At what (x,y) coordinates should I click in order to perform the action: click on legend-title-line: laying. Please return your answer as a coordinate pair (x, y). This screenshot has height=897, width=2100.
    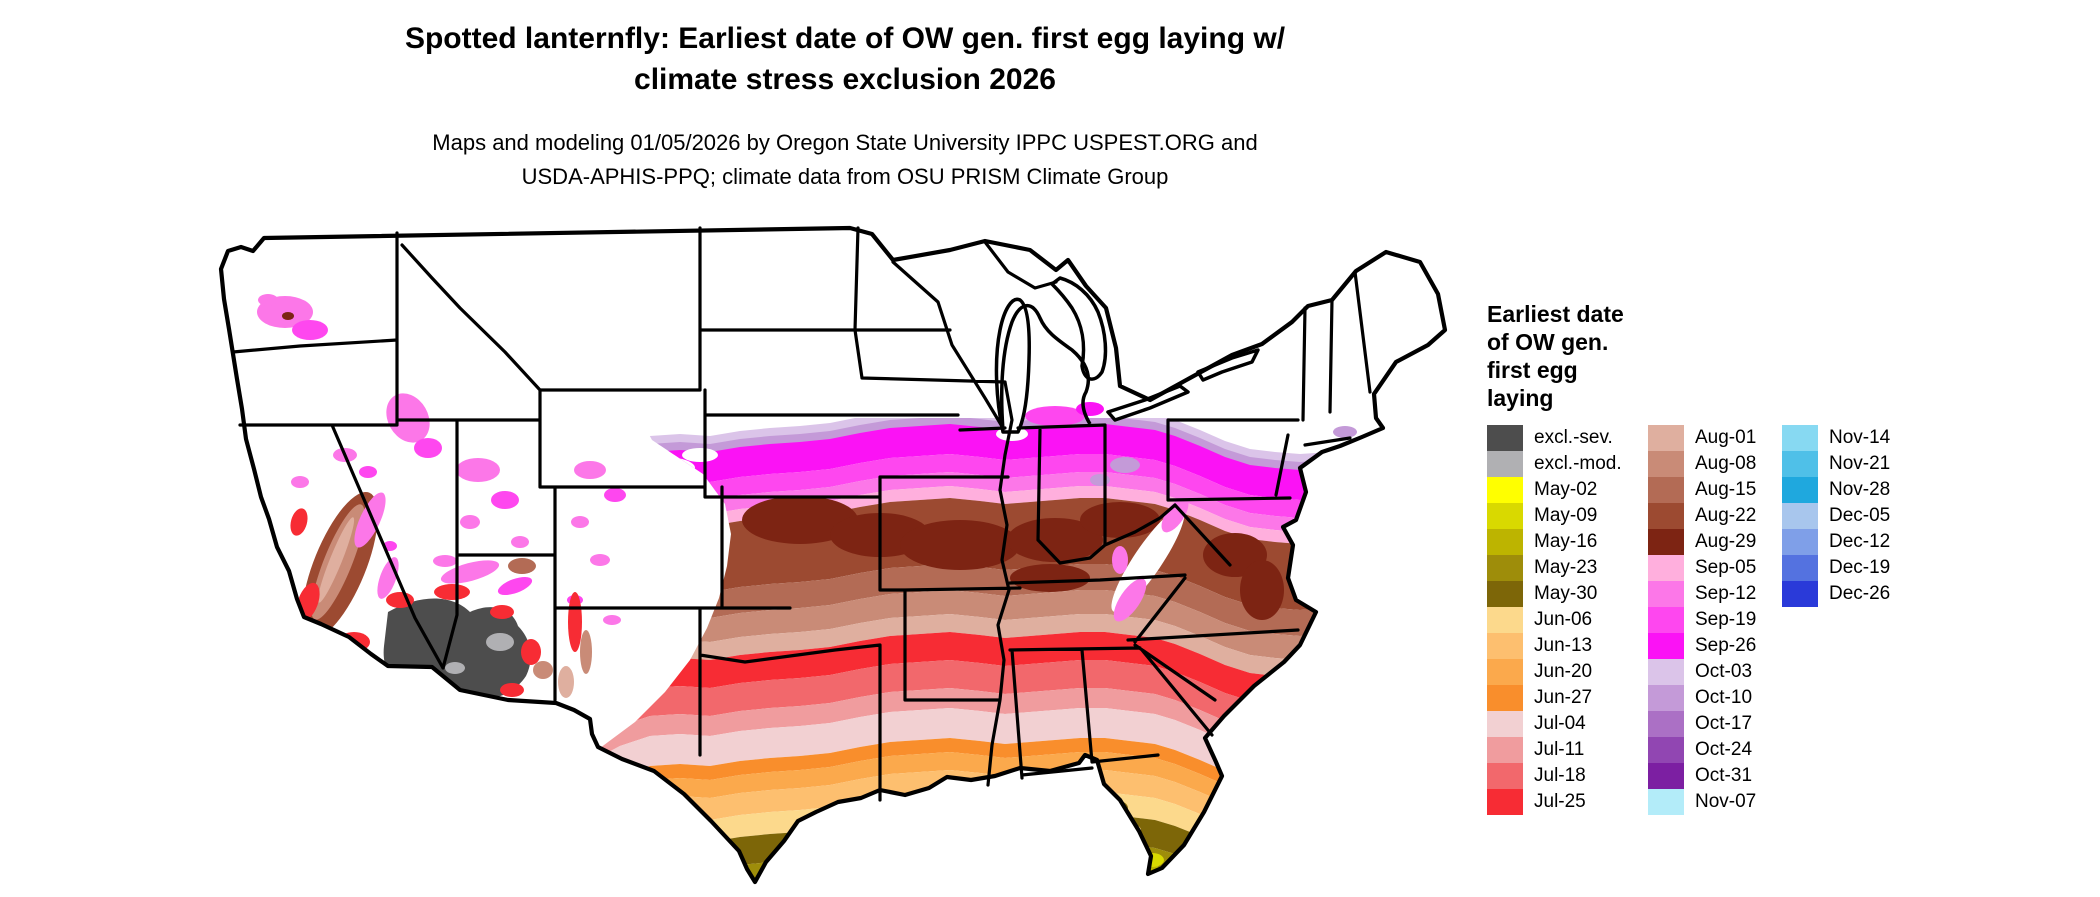
    Looking at the image, I should click on (1520, 398).